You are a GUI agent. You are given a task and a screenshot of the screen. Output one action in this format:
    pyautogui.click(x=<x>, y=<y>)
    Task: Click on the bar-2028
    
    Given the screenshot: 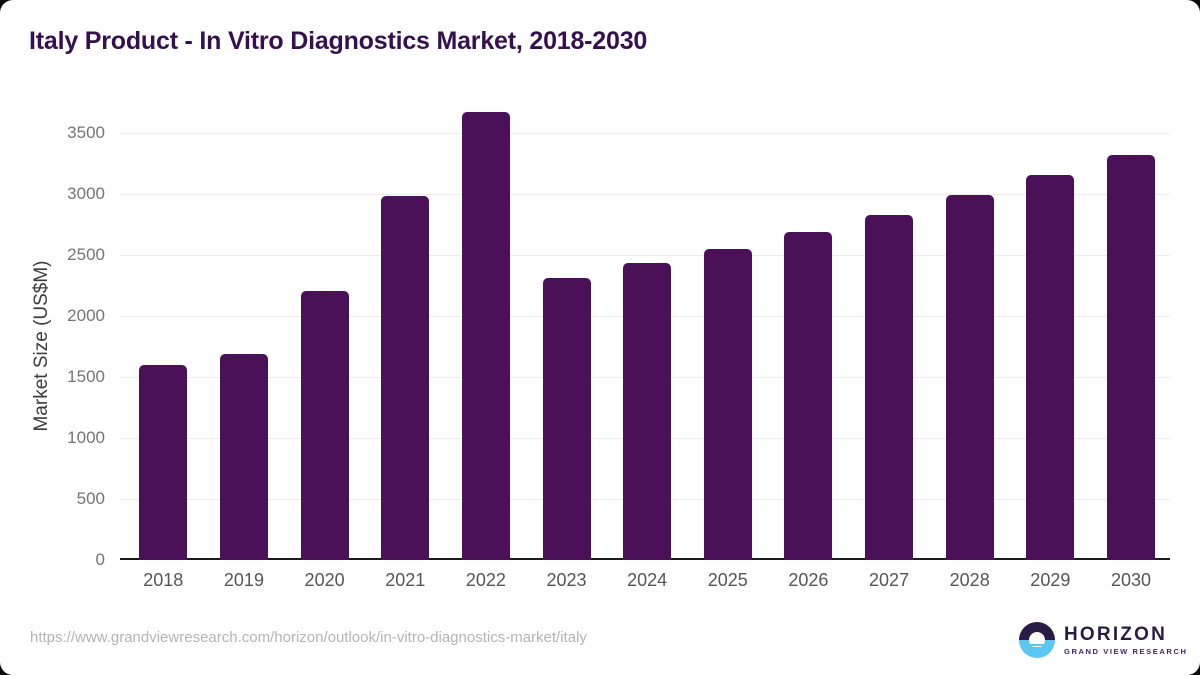 What is the action you would take?
    pyautogui.click(x=969, y=377)
    